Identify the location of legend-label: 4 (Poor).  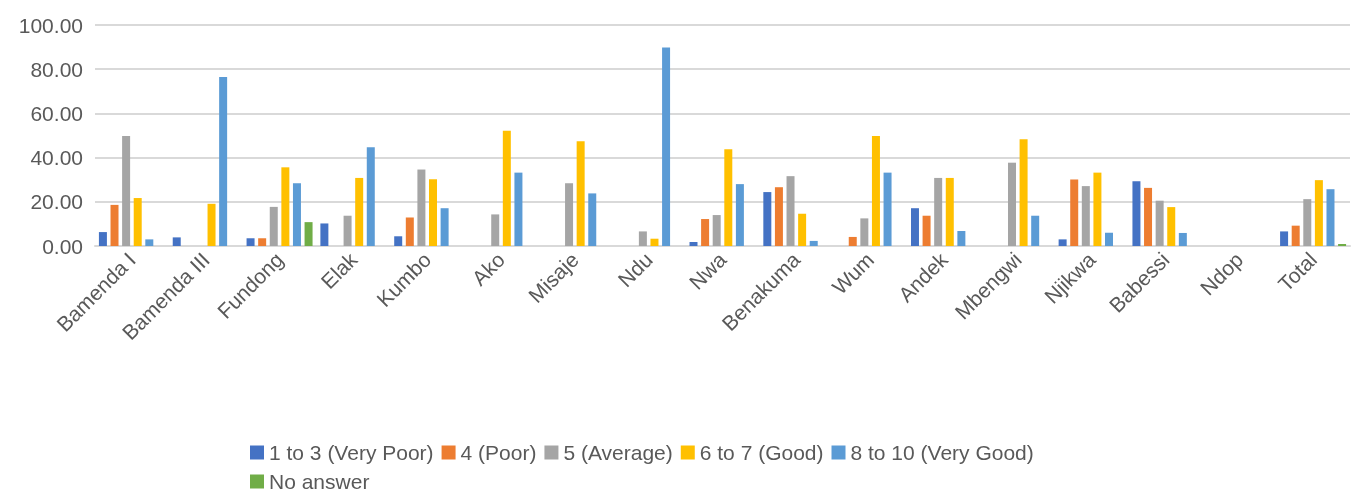
(498, 452).